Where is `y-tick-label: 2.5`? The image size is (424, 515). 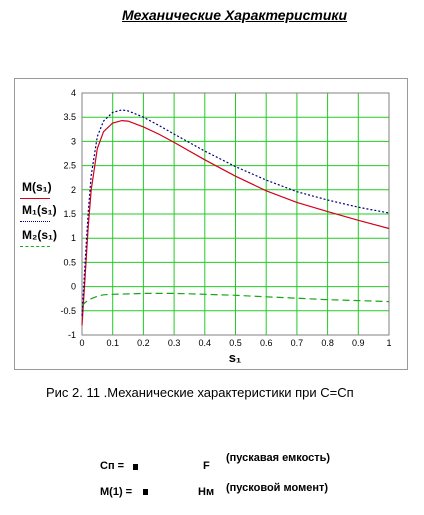 y-tick-label: 2.5 is located at coordinates (69, 166).